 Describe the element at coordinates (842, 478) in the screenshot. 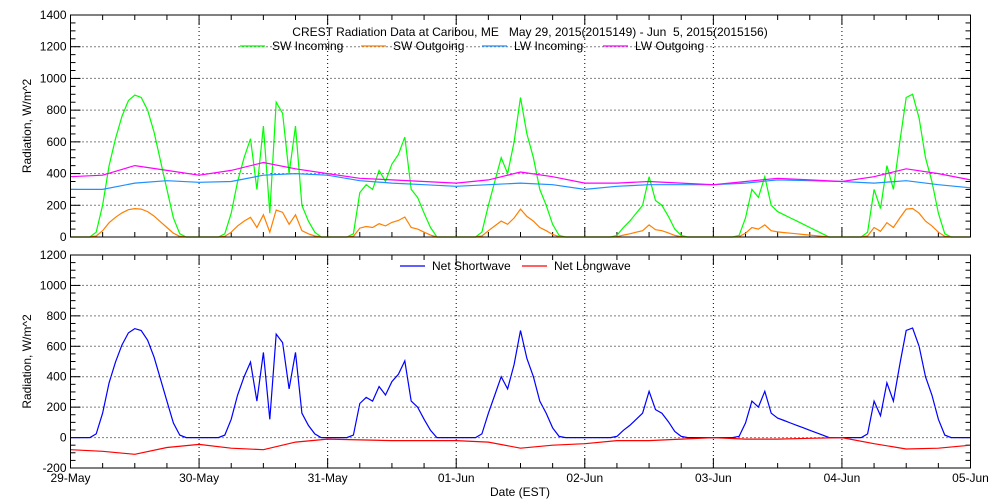

I see `x-tick-label: 04-Jun` at that location.